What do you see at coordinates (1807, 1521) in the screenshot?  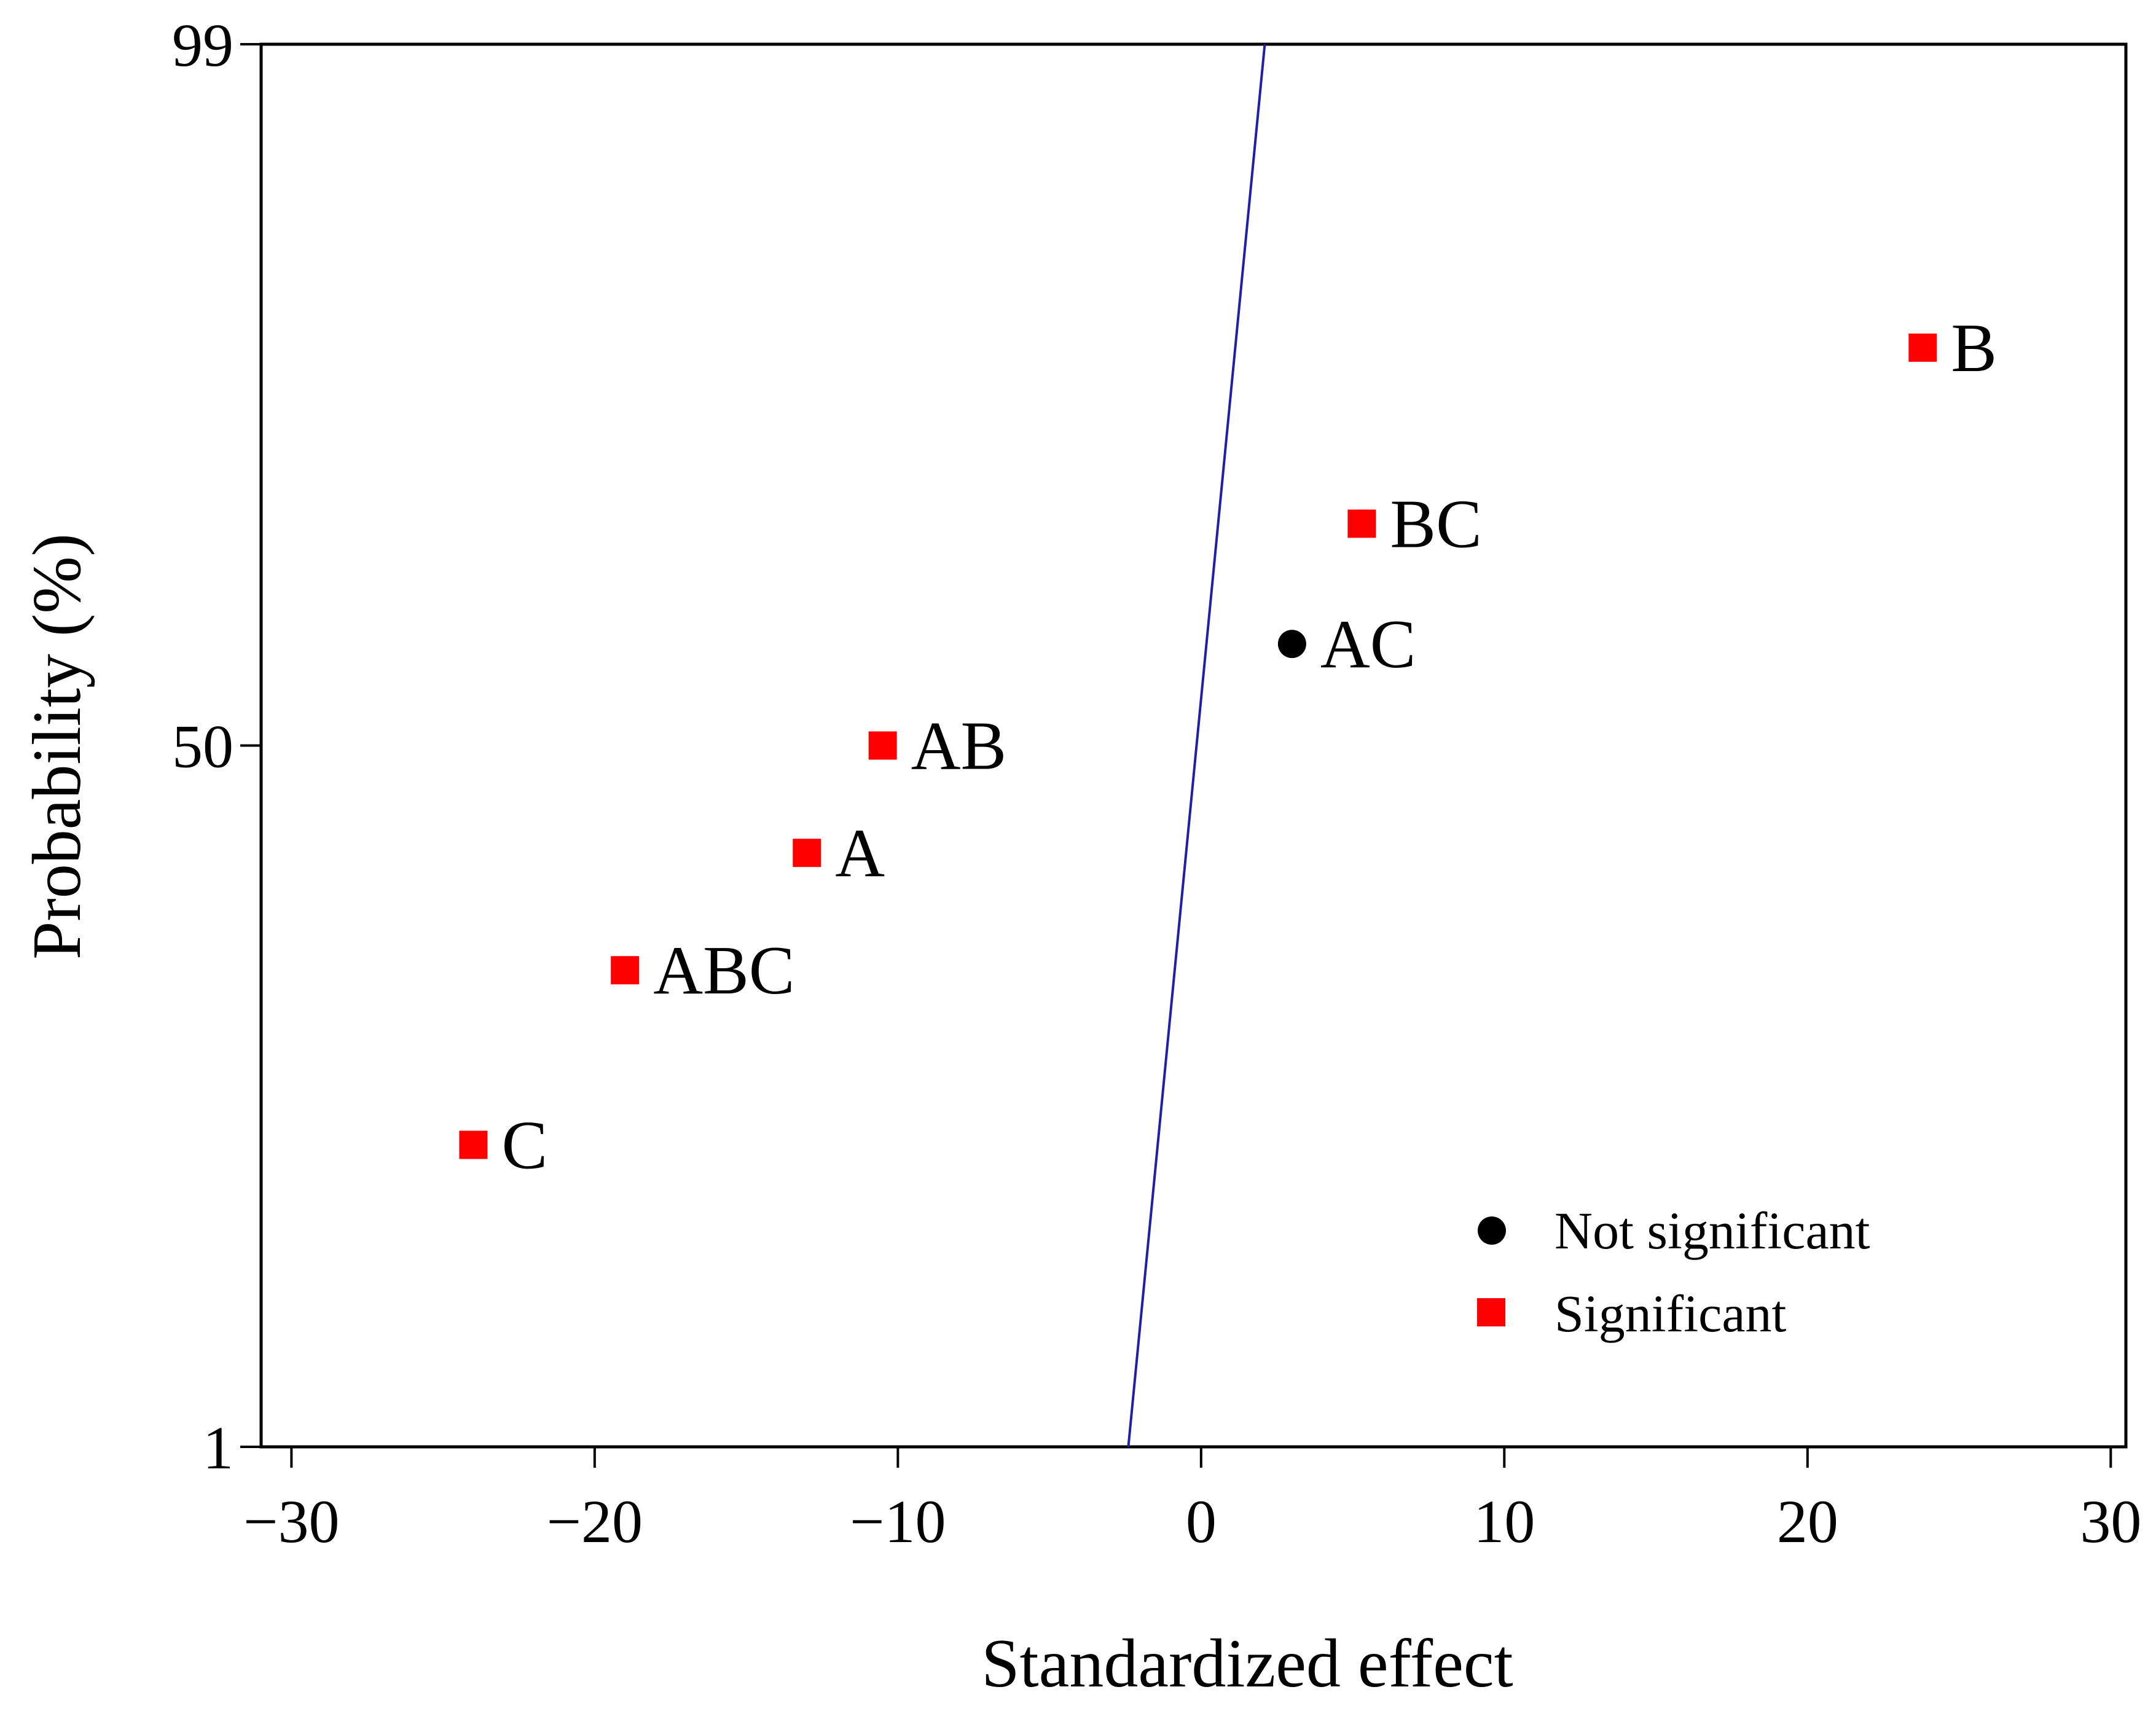 I see `x-tick-label-20: 20` at bounding box center [1807, 1521].